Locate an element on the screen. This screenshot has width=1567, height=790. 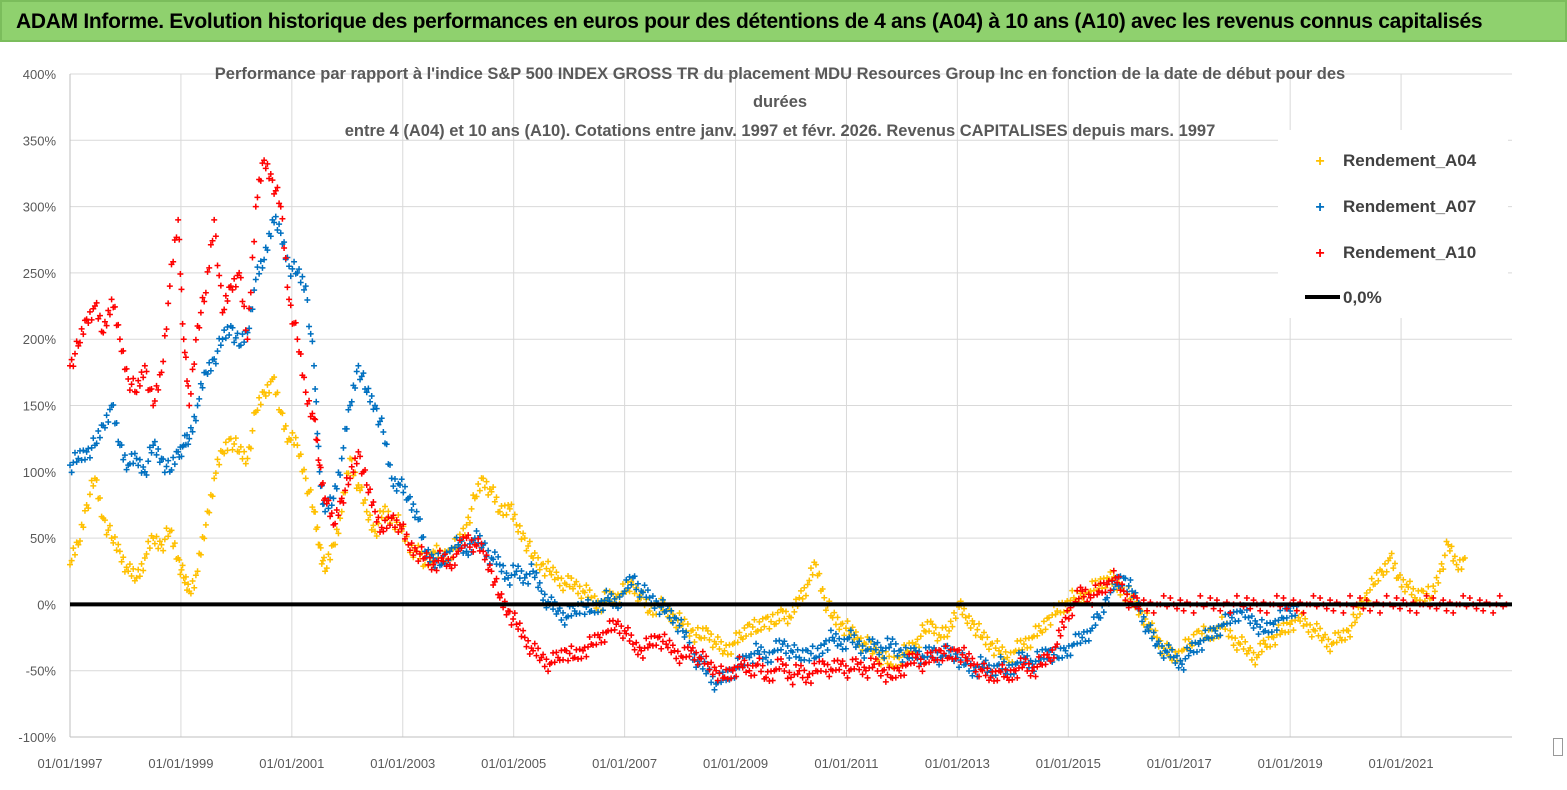
y-tick-label: -50% is located at coordinates (41, 671).